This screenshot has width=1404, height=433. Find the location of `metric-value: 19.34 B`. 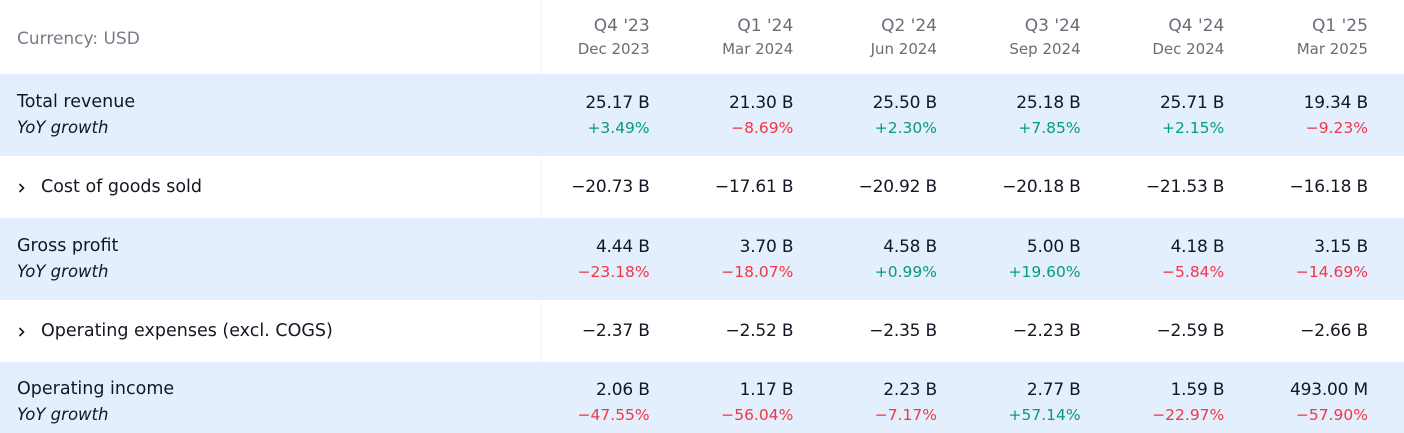

metric-value: 19.34 B is located at coordinates (1336, 103).